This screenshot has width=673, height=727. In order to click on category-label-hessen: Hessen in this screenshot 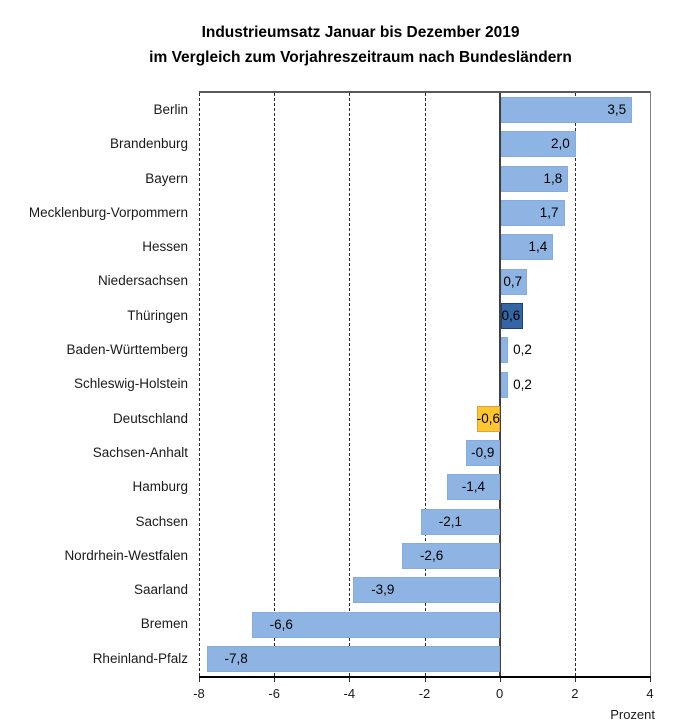, I will do `click(165, 247)`.